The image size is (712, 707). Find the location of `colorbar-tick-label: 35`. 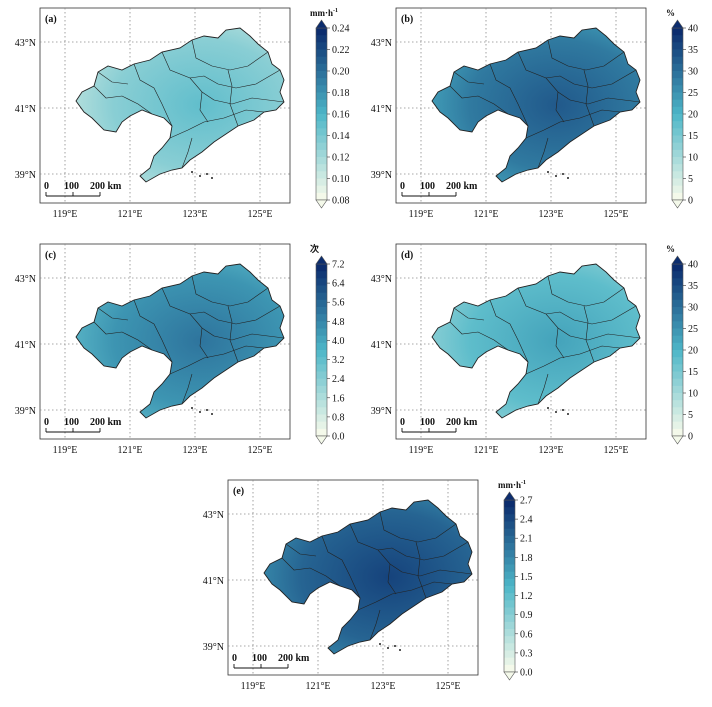

colorbar-tick-label: 35 is located at coordinates (693, 50).